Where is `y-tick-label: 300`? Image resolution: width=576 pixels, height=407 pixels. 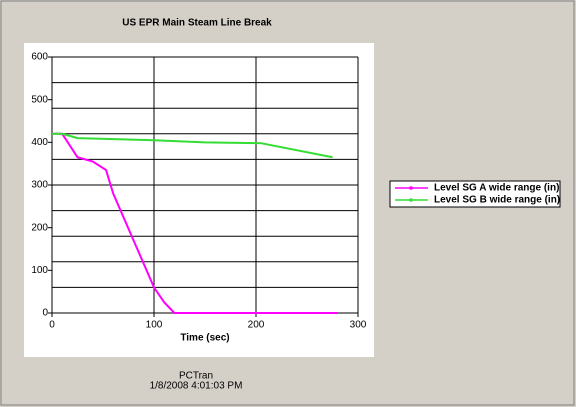 y-tick-label: 300 is located at coordinates (39, 185).